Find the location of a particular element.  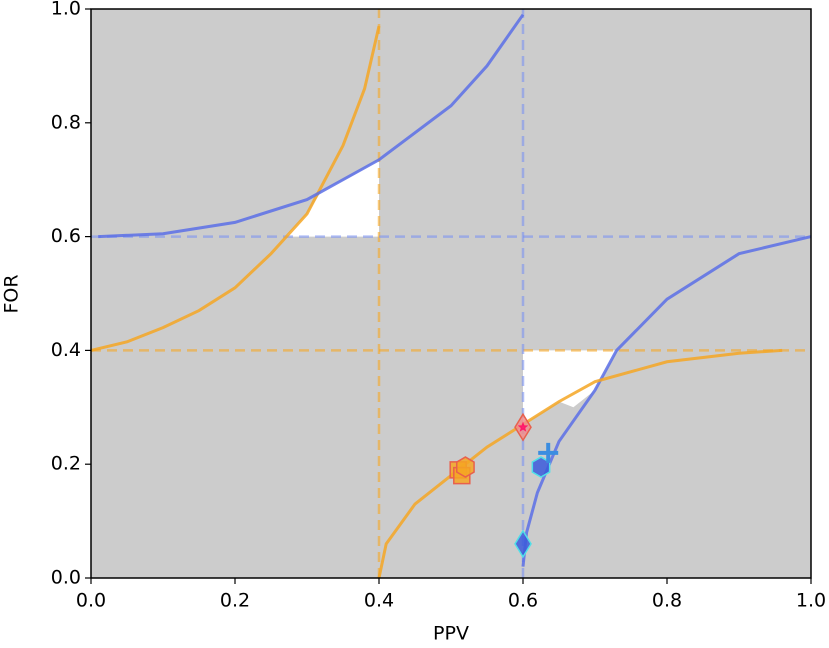

x-tick-label: 0.4 is located at coordinates (379, 601).